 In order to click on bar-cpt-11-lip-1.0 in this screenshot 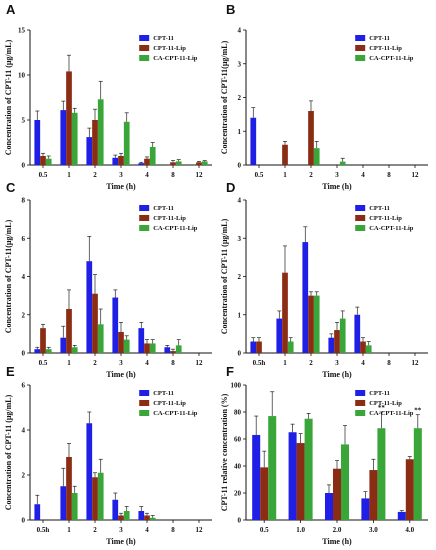, I will do `click(300, 481)`.